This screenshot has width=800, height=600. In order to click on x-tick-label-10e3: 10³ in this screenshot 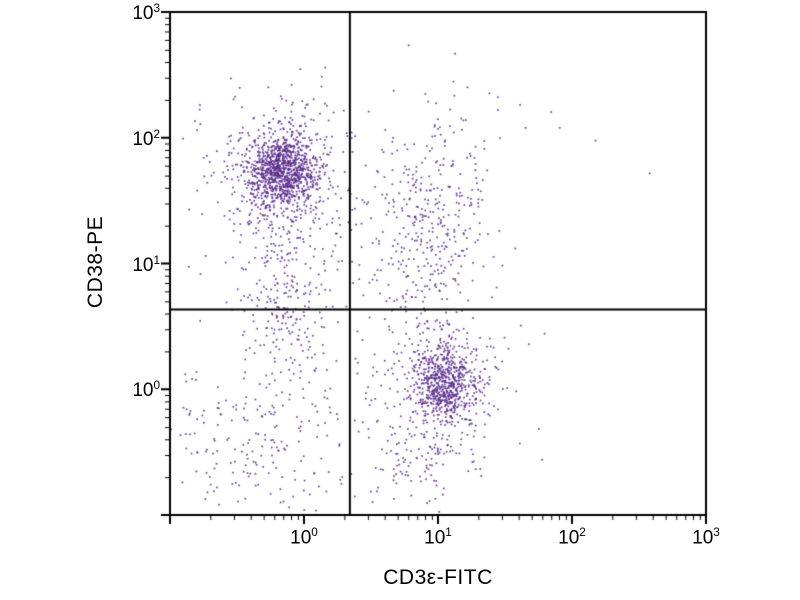, I will do `click(706, 537)`.